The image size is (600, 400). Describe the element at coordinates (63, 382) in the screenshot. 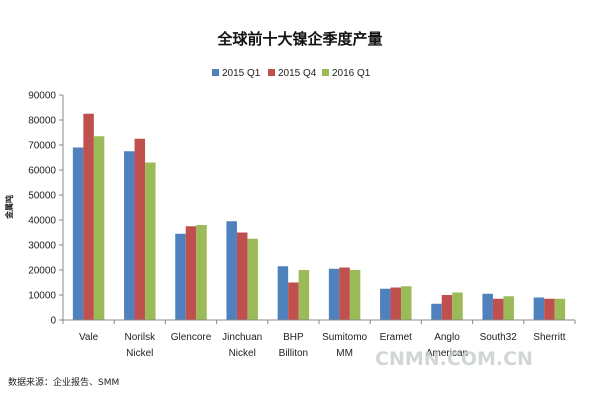

I see `source-note: 数据来源：企业报告、SMM` at that location.